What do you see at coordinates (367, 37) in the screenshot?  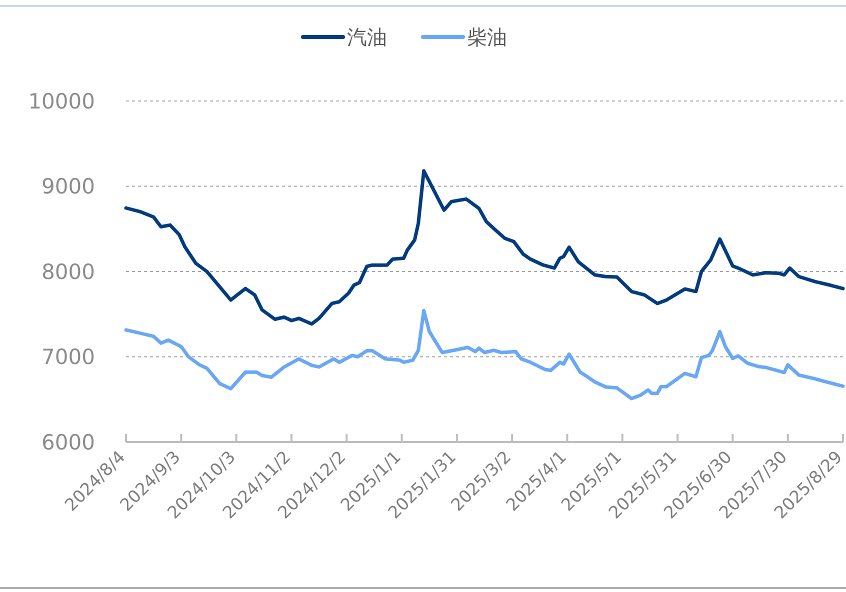 I see `legend-label: 汽油` at bounding box center [367, 37].